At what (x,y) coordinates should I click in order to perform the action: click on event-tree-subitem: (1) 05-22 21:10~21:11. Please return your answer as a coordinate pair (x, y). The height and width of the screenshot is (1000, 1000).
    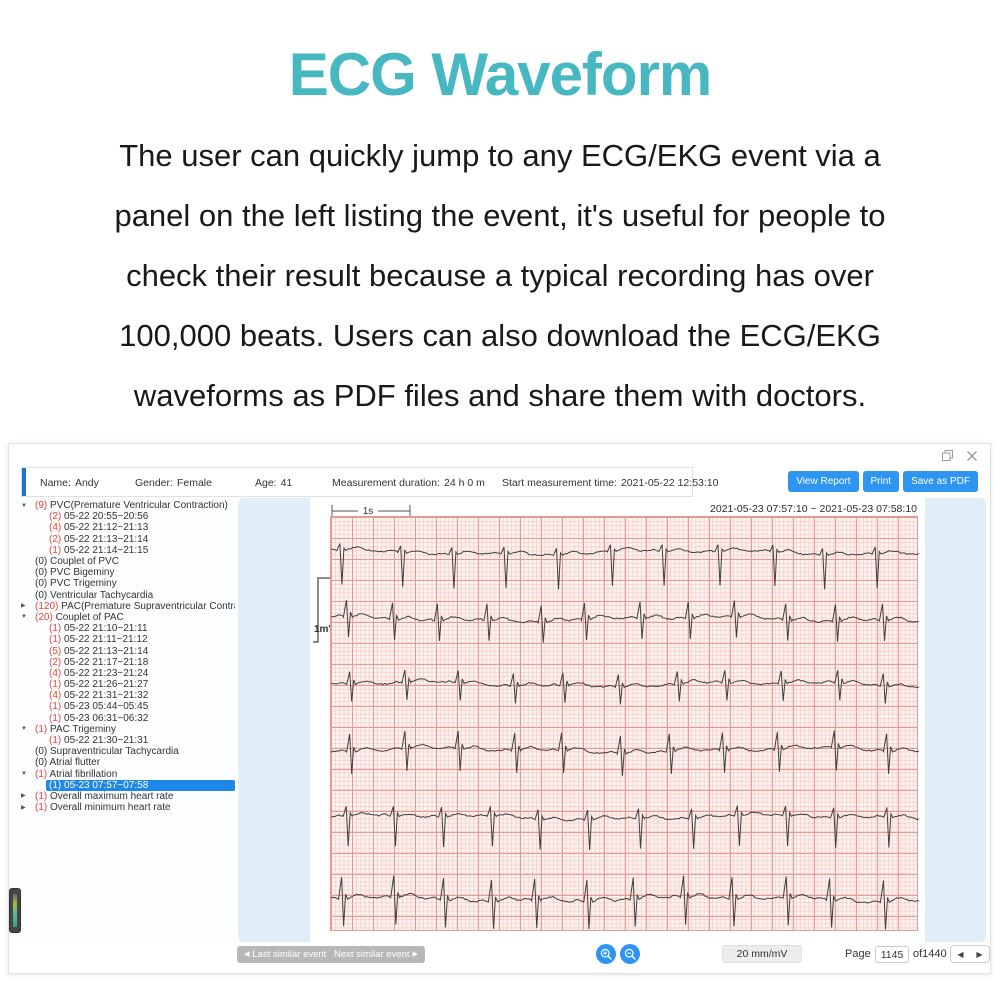
    Looking at the image, I should click on (123, 628).